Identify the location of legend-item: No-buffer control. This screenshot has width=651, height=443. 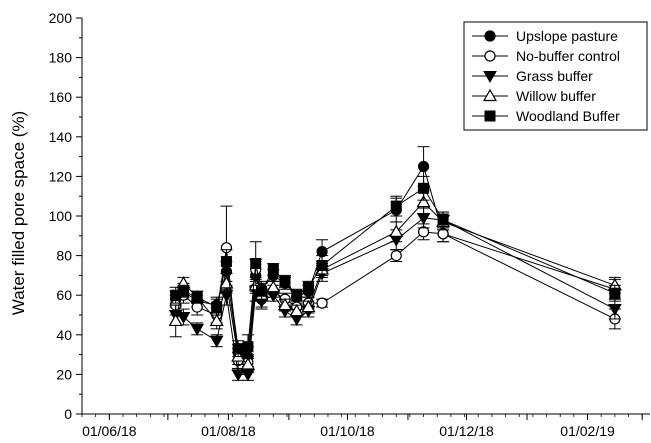
(546, 56).